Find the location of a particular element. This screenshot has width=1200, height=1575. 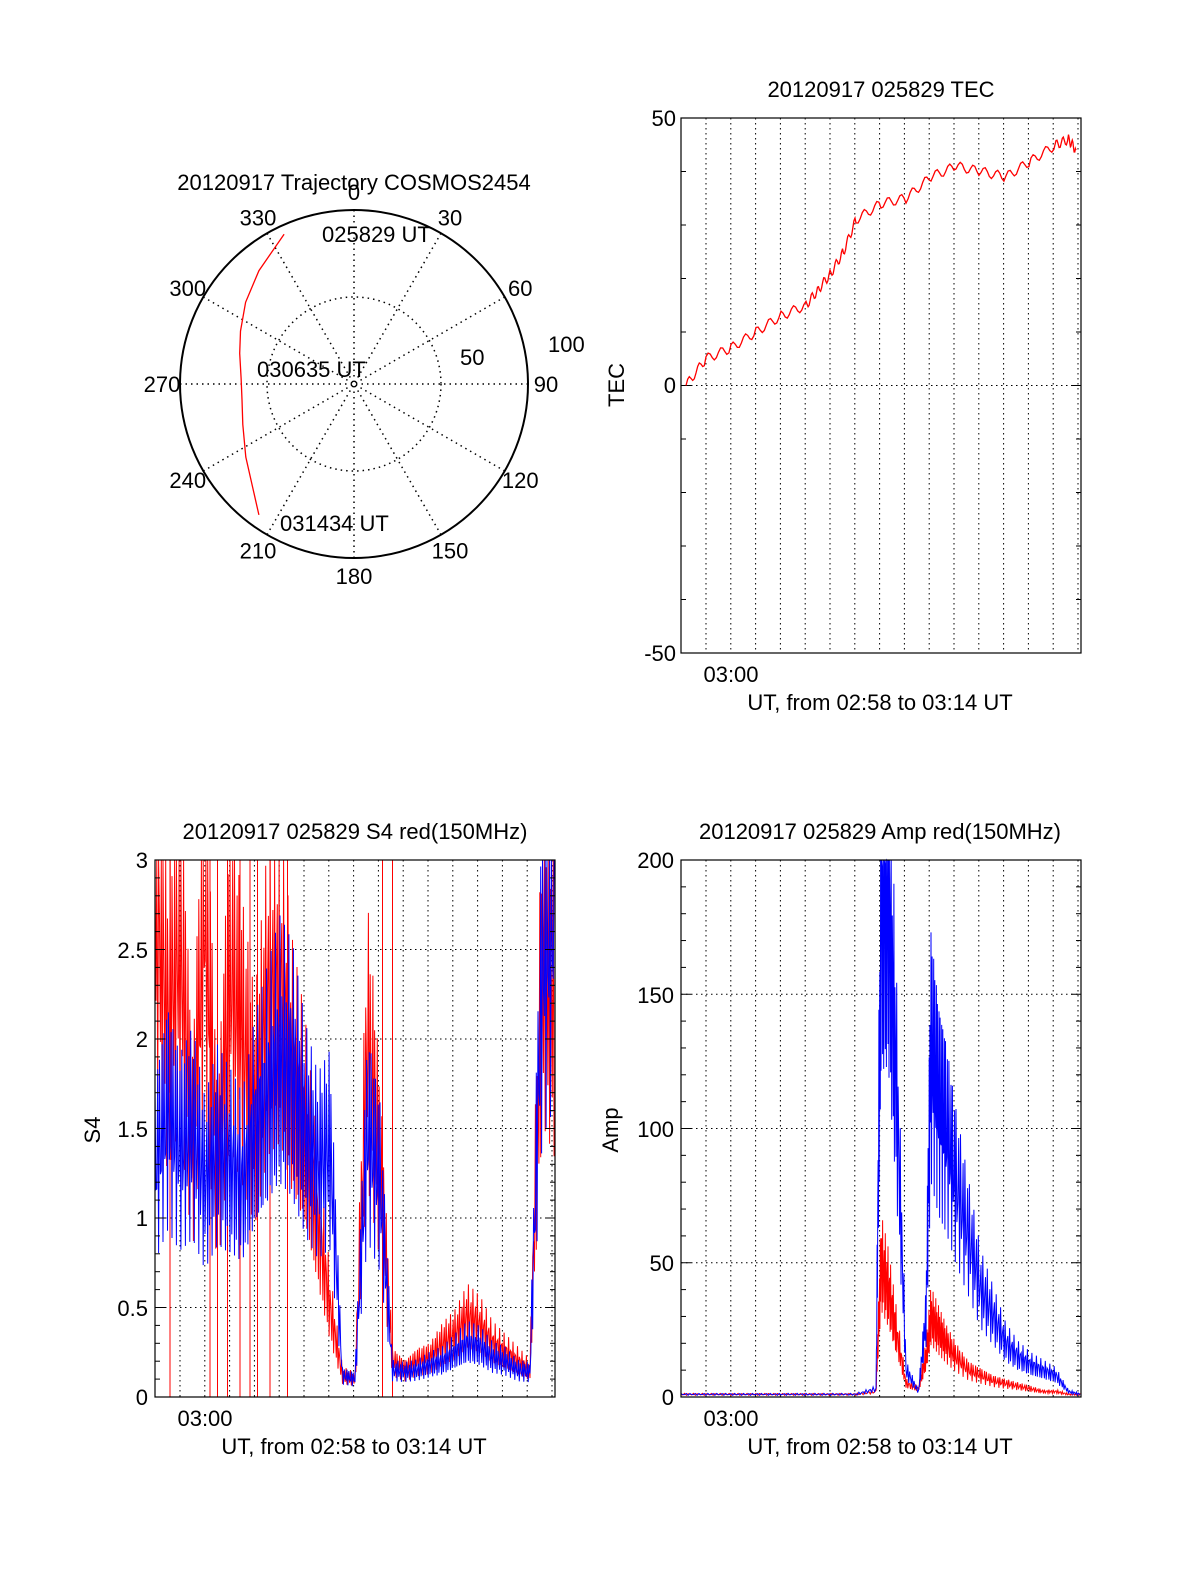

polar-trajectory-line is located at coordinates (262, 374).